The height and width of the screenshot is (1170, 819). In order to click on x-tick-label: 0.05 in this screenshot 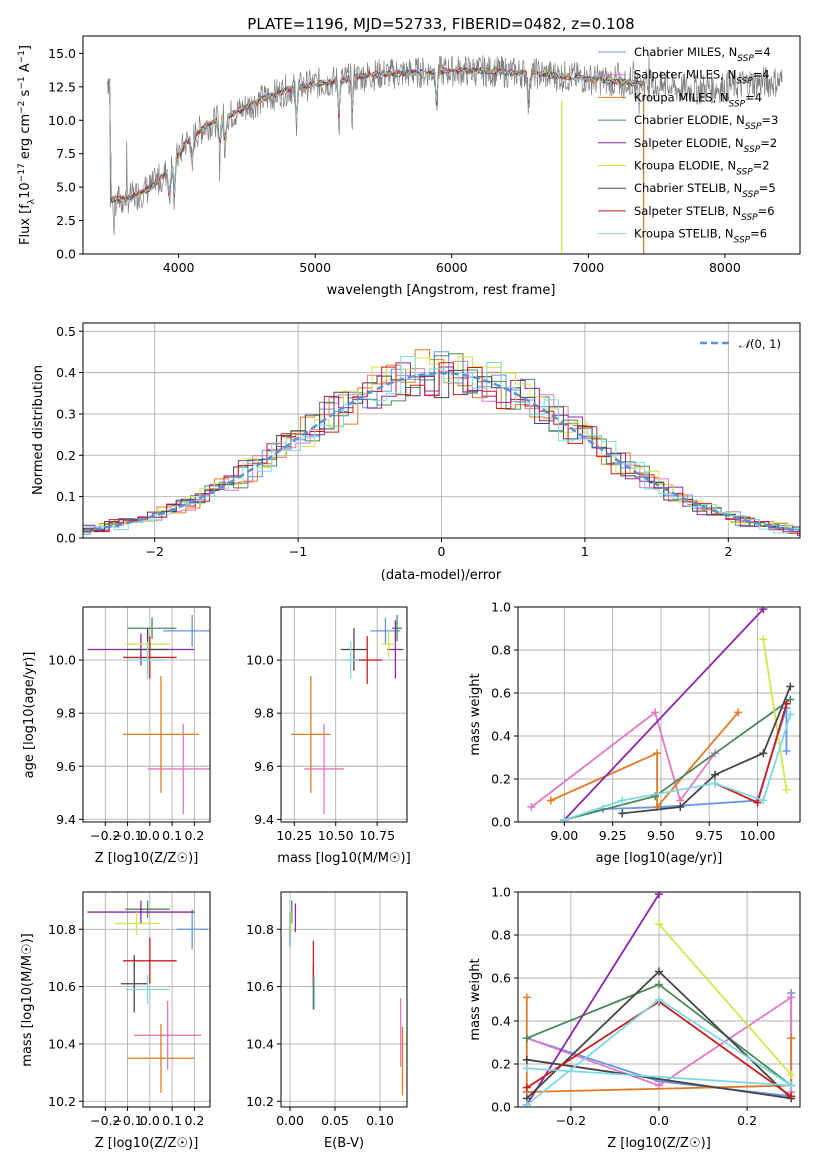, I will do `click(335, 1120)`.